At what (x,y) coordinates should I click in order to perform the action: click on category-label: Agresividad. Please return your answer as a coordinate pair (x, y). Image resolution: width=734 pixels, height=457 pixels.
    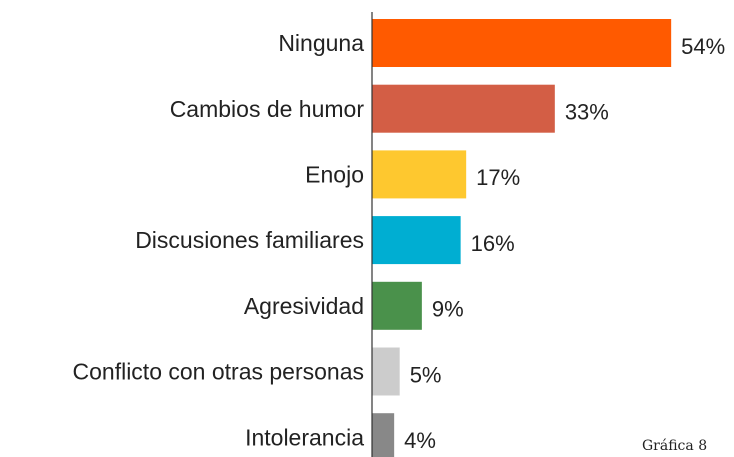
    Looking at the image, I should click on (304, 306).